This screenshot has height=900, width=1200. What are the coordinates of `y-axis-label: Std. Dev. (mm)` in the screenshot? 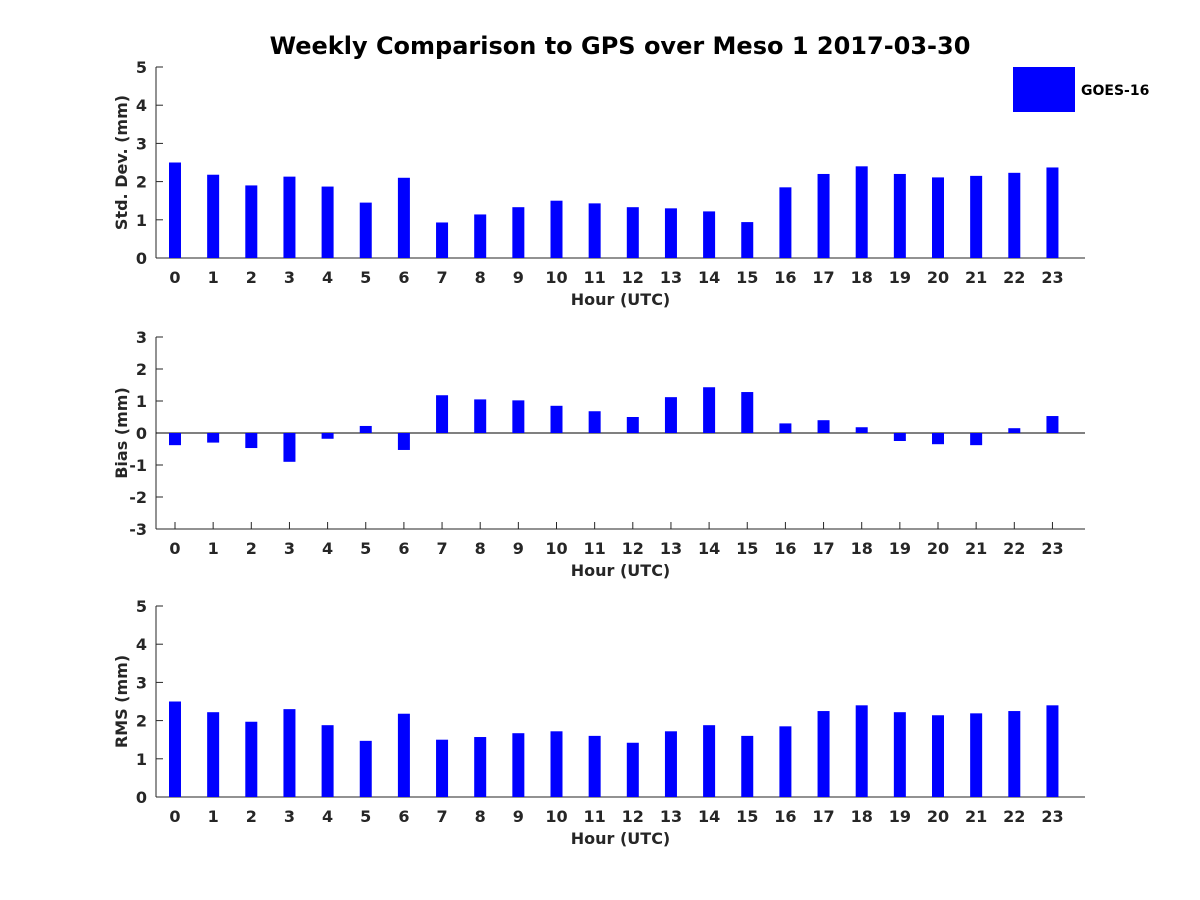 It's located at (121, 162).